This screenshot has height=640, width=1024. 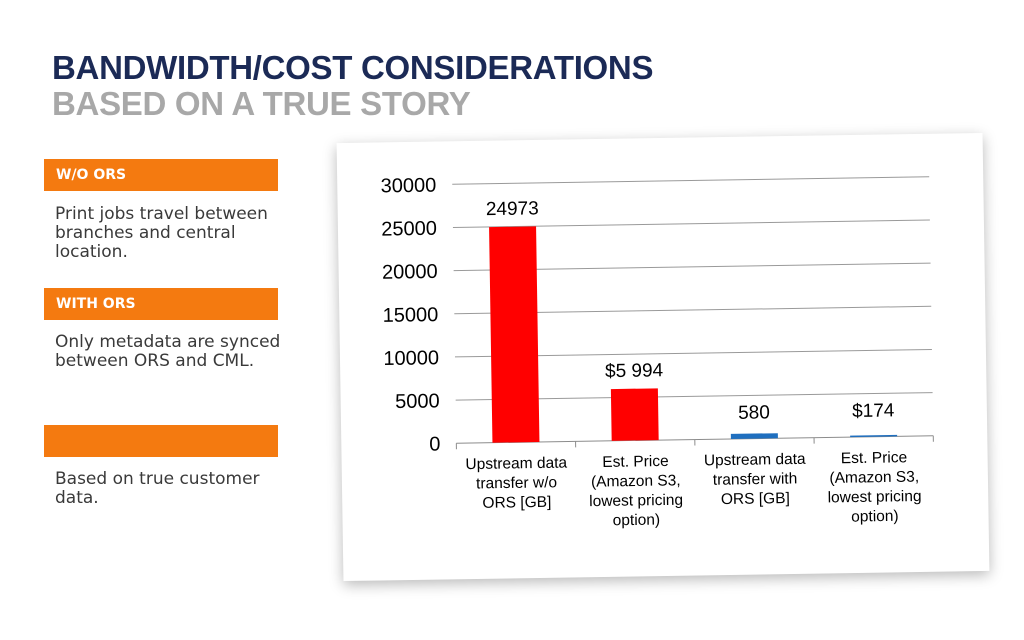 I want to click on slide-subtitle: BASED ON A TRUE STORY, so click(x=261, y=103).